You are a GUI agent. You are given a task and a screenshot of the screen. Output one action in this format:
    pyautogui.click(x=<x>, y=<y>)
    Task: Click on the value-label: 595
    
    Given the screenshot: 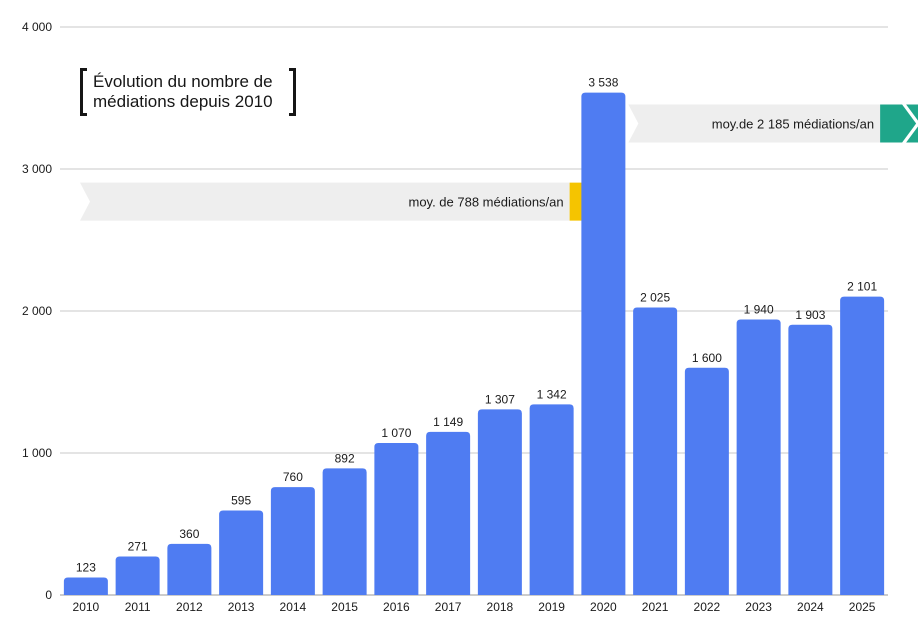 What is the action you would take?
    pyautogui.click(x=241, y=501)
    